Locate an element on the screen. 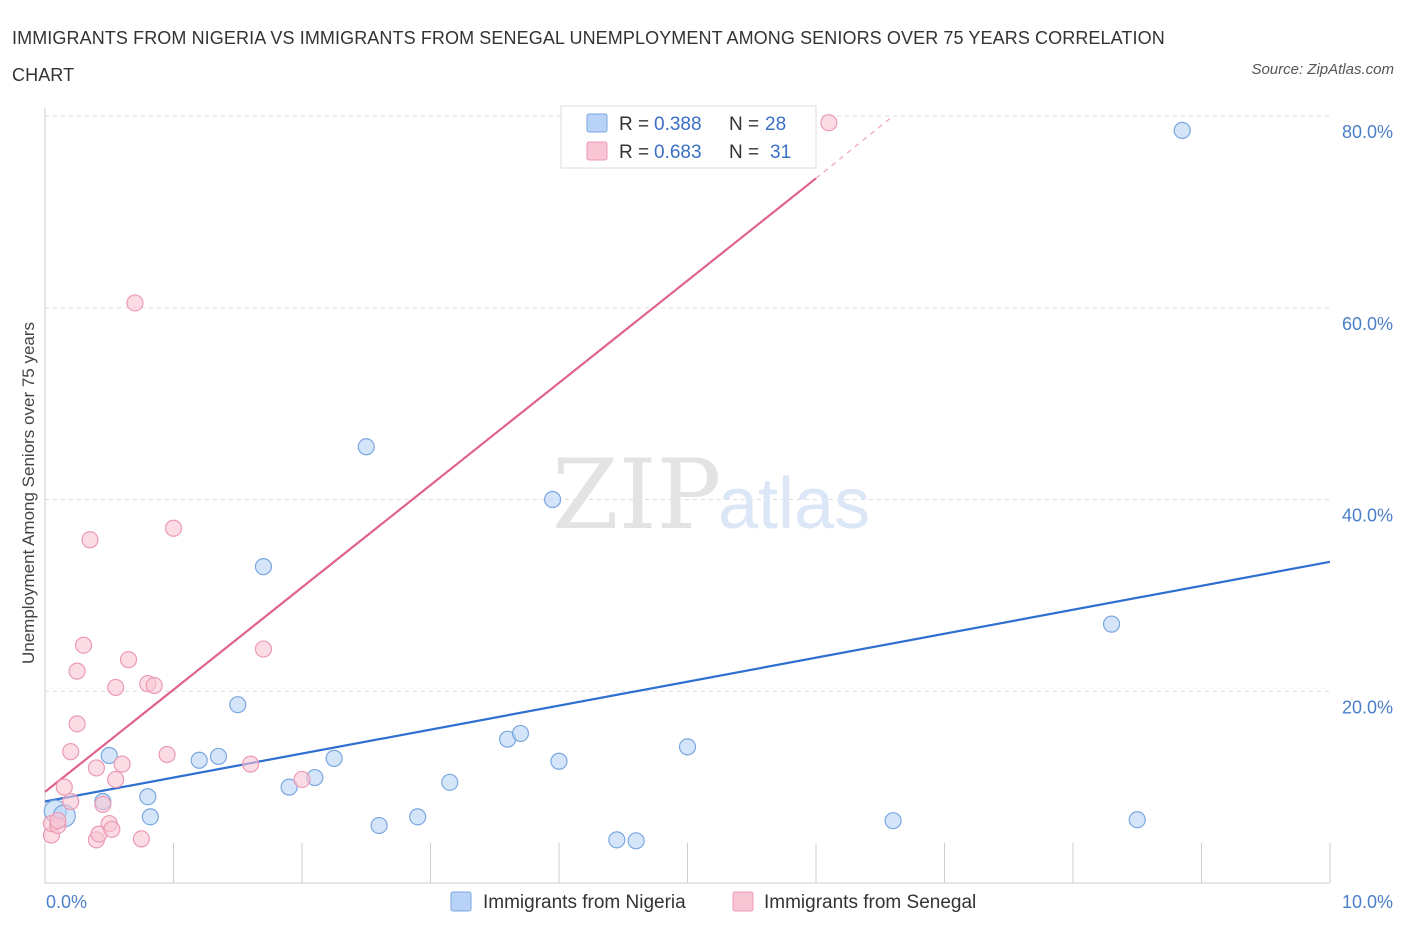 Image resolution: width=1406 pixels, height=930 pixels. legend-r-value-senegal: 0.683 is located at coordinates (678, 152).